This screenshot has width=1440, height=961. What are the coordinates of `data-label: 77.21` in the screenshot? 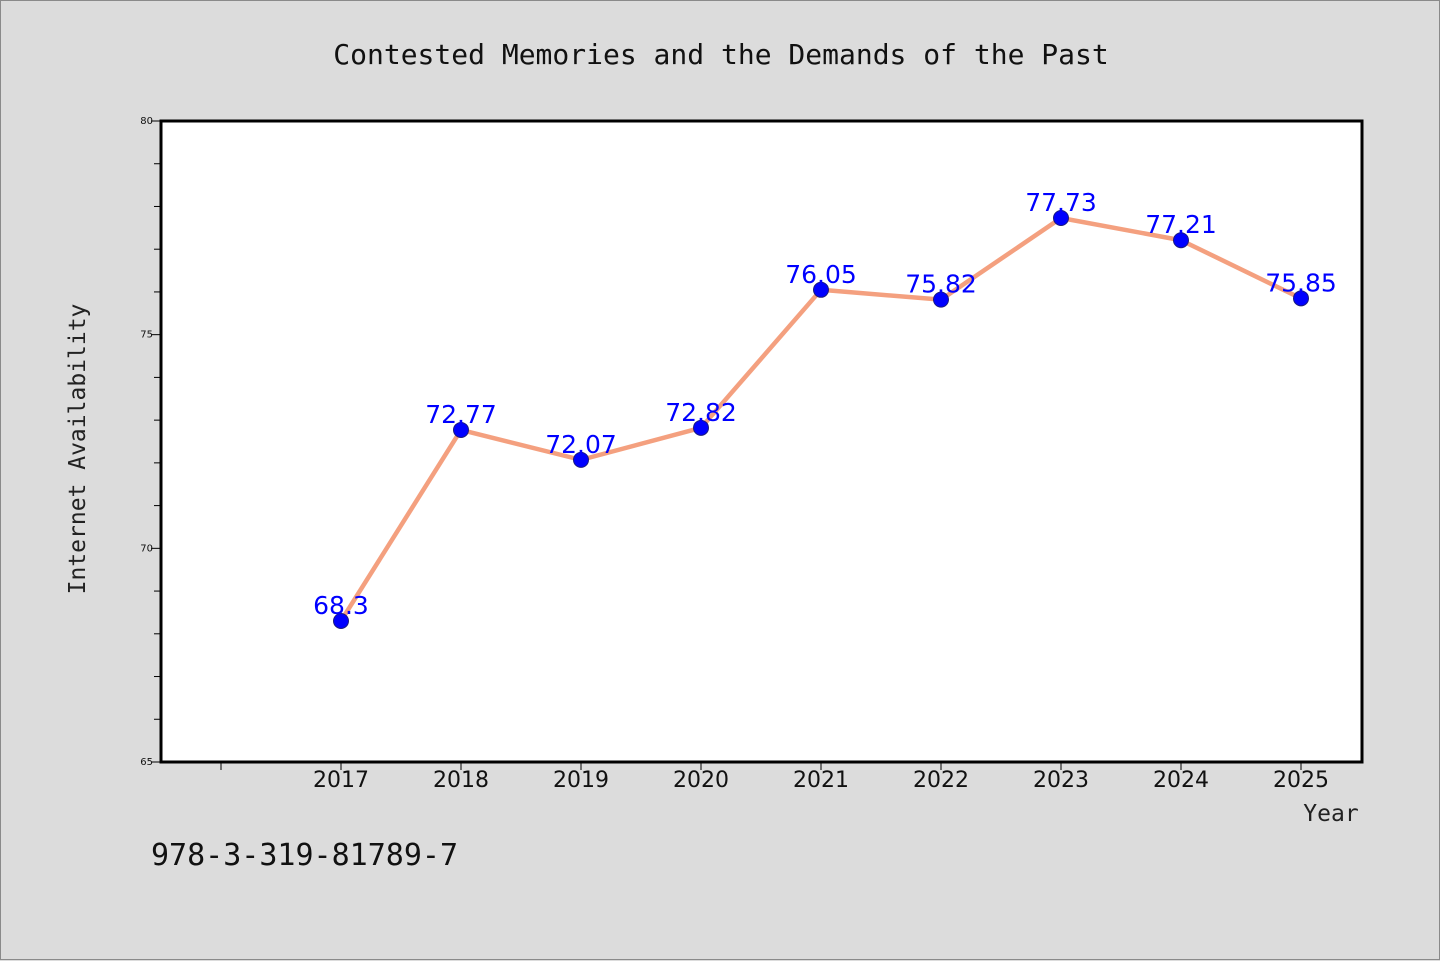 It's located at (1181, 224).